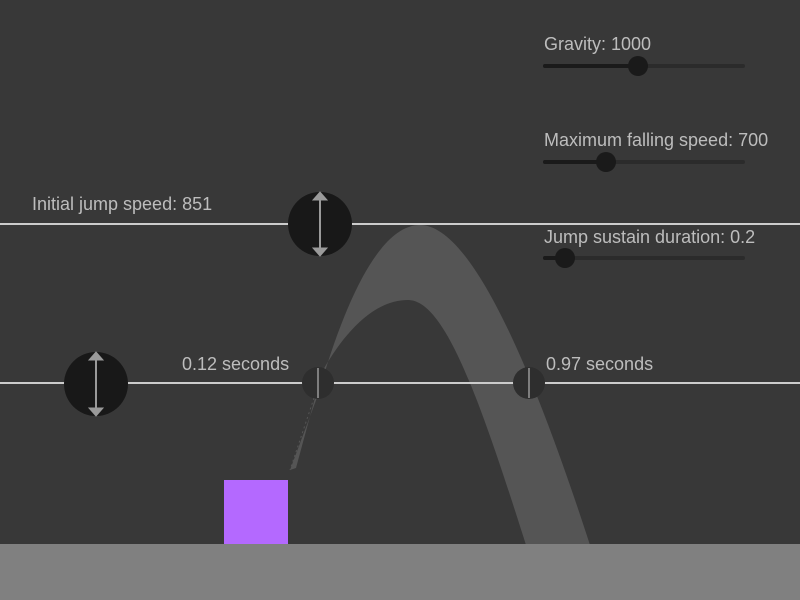 The image size is (800, 600). What do you see at coordinates (650, 237) in the screenshot?
I see `jump-sustain-label: Jump sustain duration: 0.2` at bounding box center [650, 237].